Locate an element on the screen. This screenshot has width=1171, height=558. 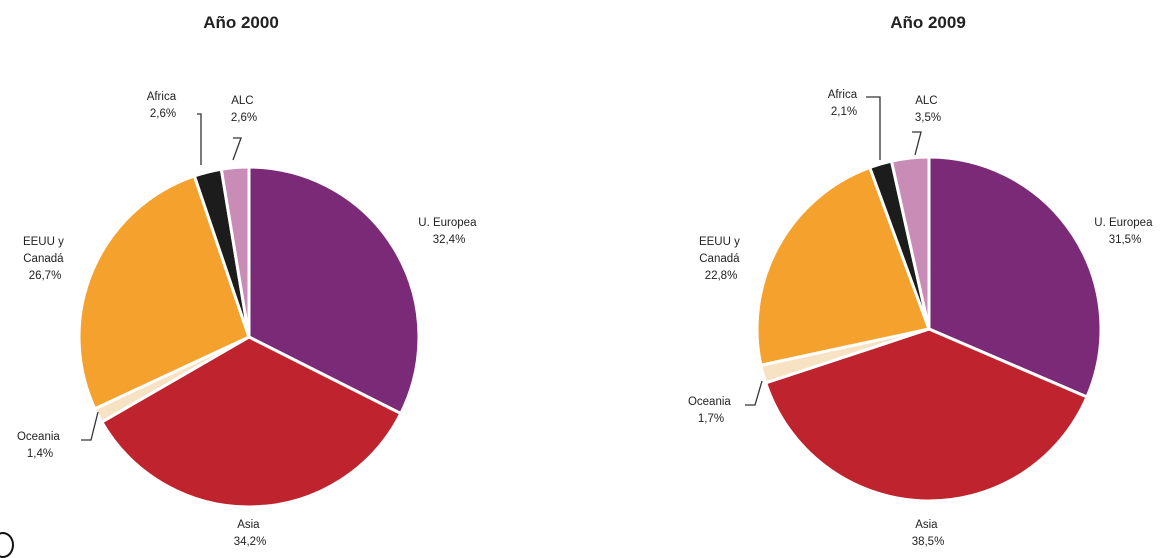
label-asia-2009-name: Asia is located at coordinates (926, 525).